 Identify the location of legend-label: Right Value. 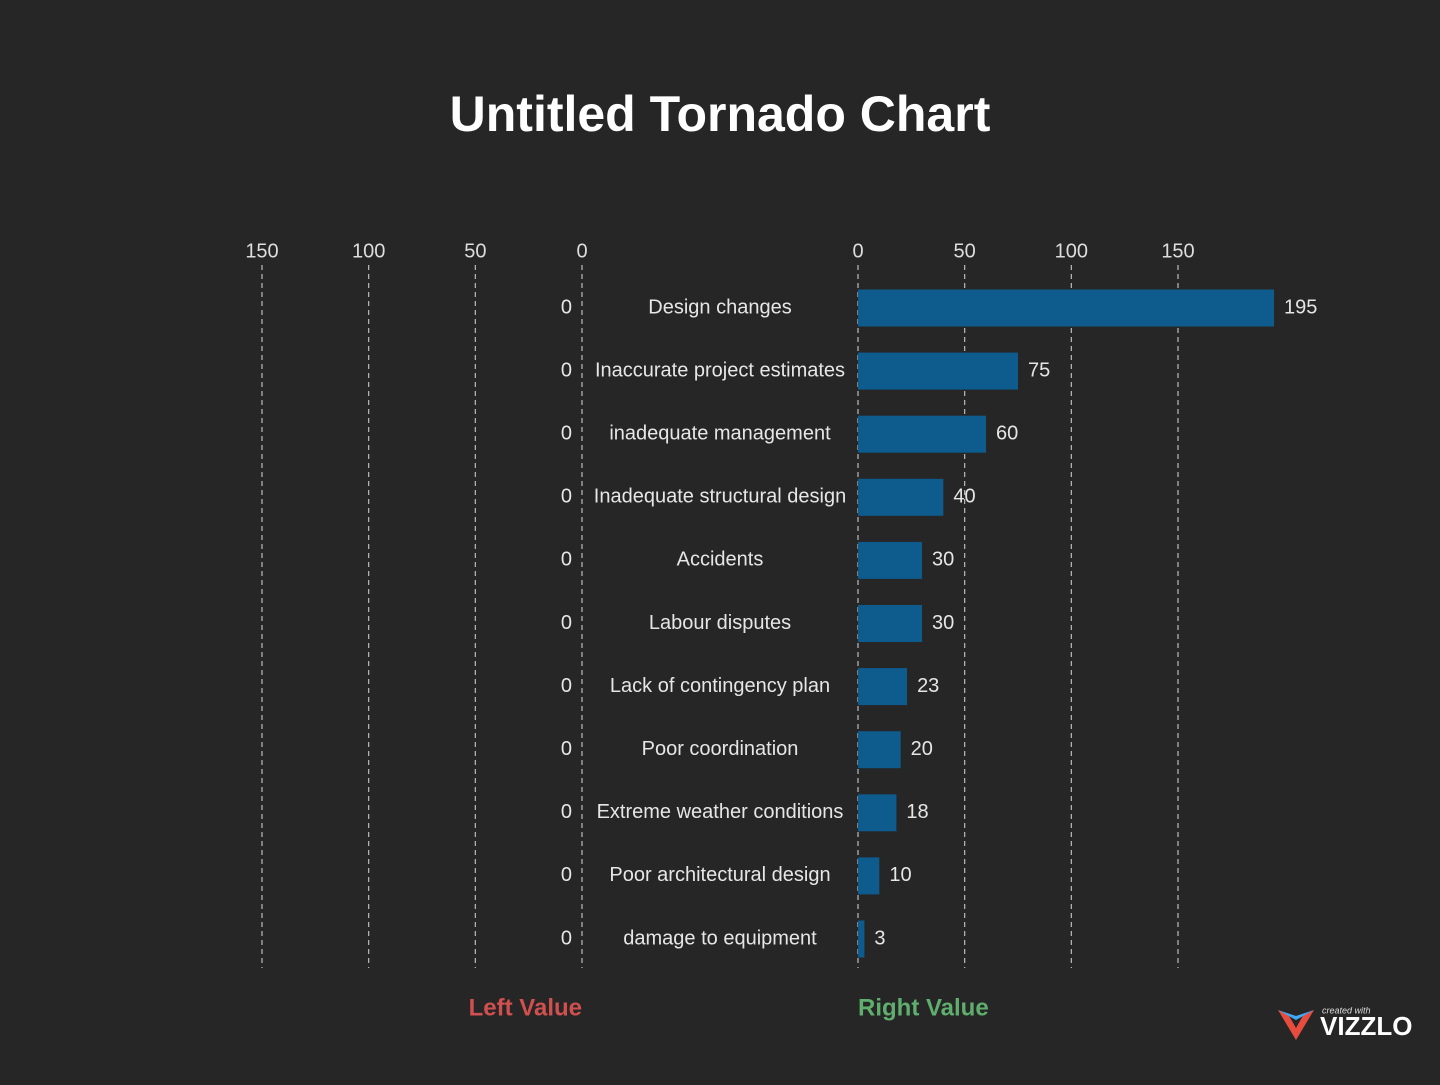
(923, 1007).